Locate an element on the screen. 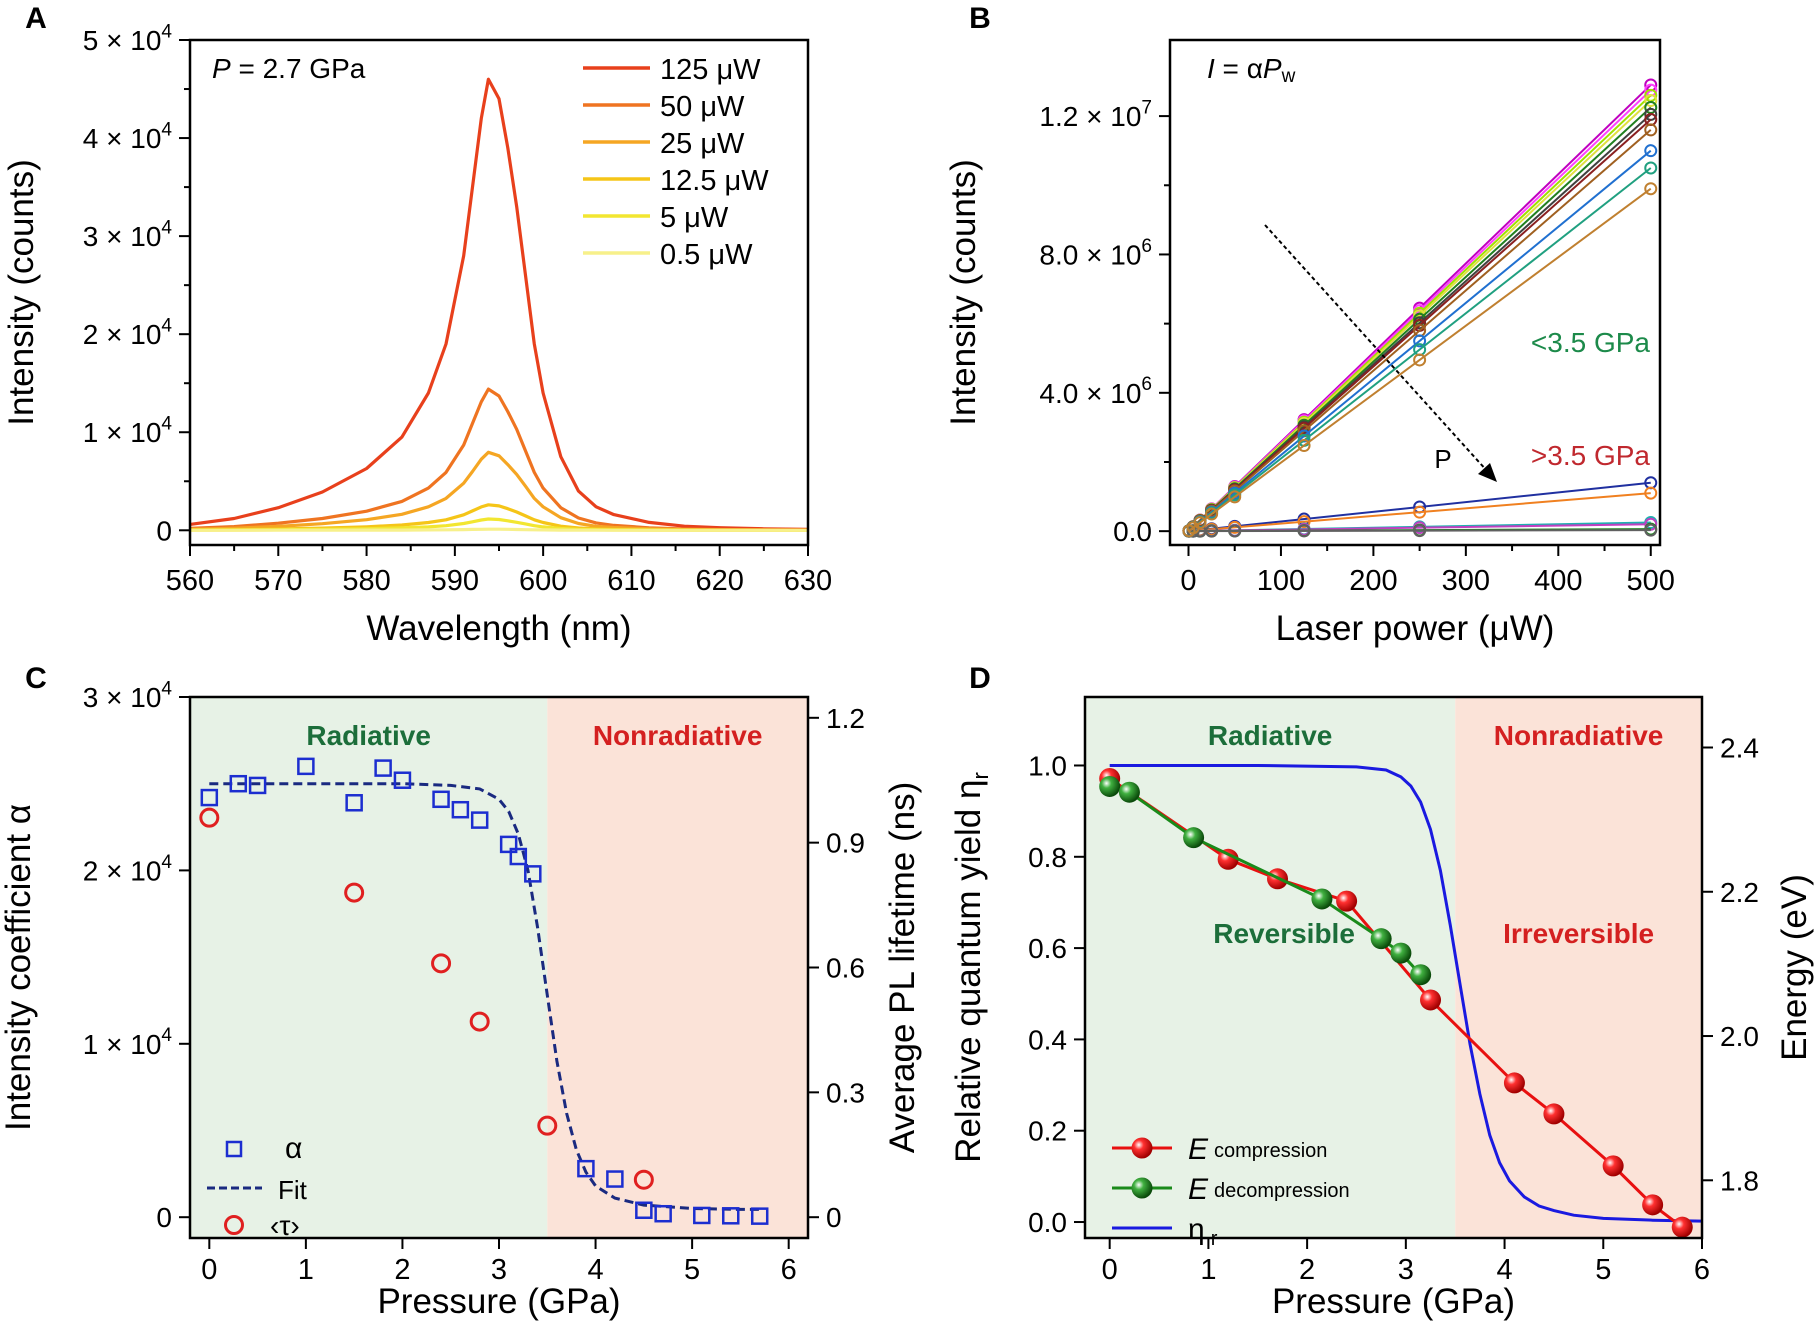 This screenshot has width=1817, height=1323. y-tick-label: 2 × 10⁴ is located at coordinates (128, 333).